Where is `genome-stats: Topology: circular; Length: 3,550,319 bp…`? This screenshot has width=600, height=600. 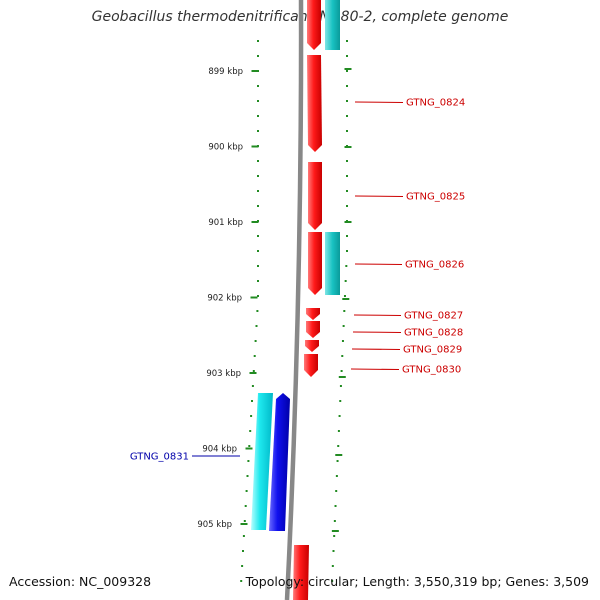 genome-stats: Topology: circular; Length: 3,550,319 bp… is located at coordinates (417, 581).